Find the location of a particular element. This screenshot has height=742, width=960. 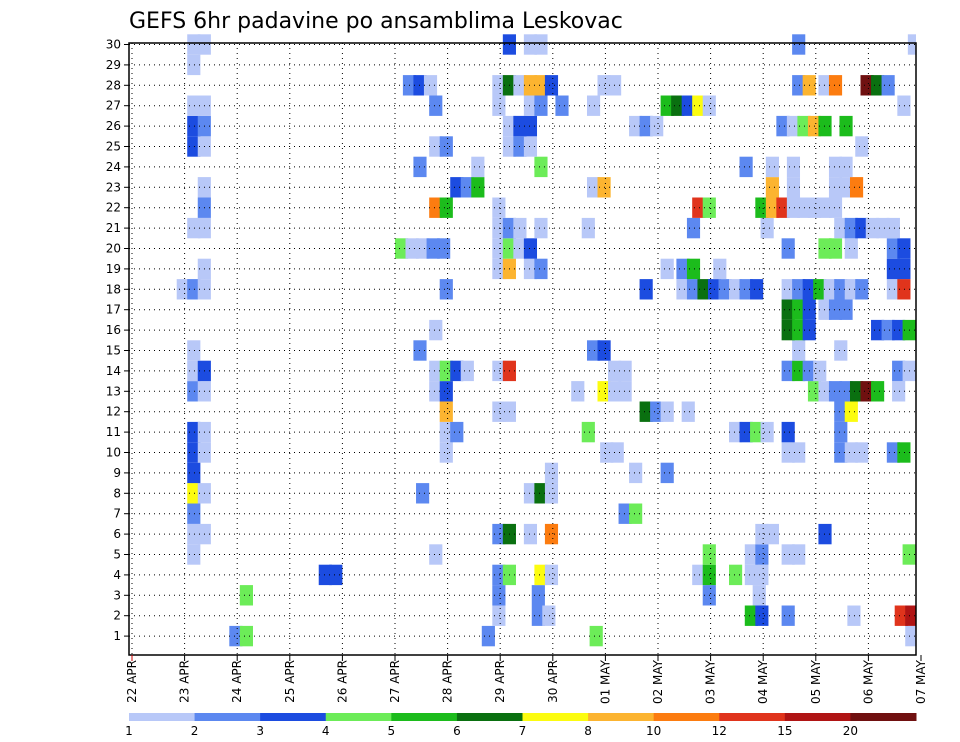

x-tick-label: 28 APR is located at coordinates (448, 681).